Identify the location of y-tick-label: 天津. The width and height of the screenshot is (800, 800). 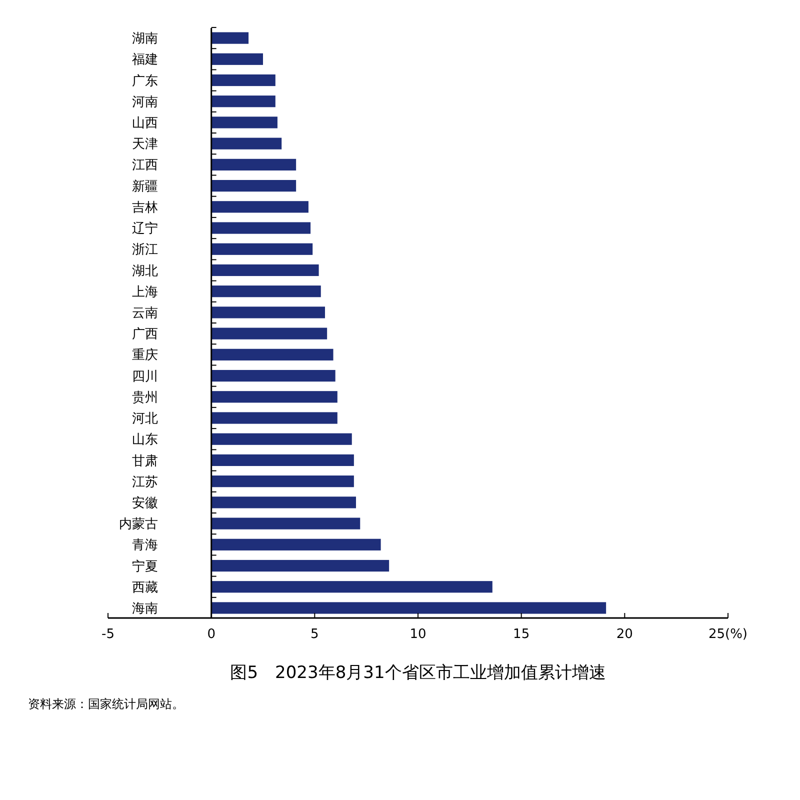
(145, 144).